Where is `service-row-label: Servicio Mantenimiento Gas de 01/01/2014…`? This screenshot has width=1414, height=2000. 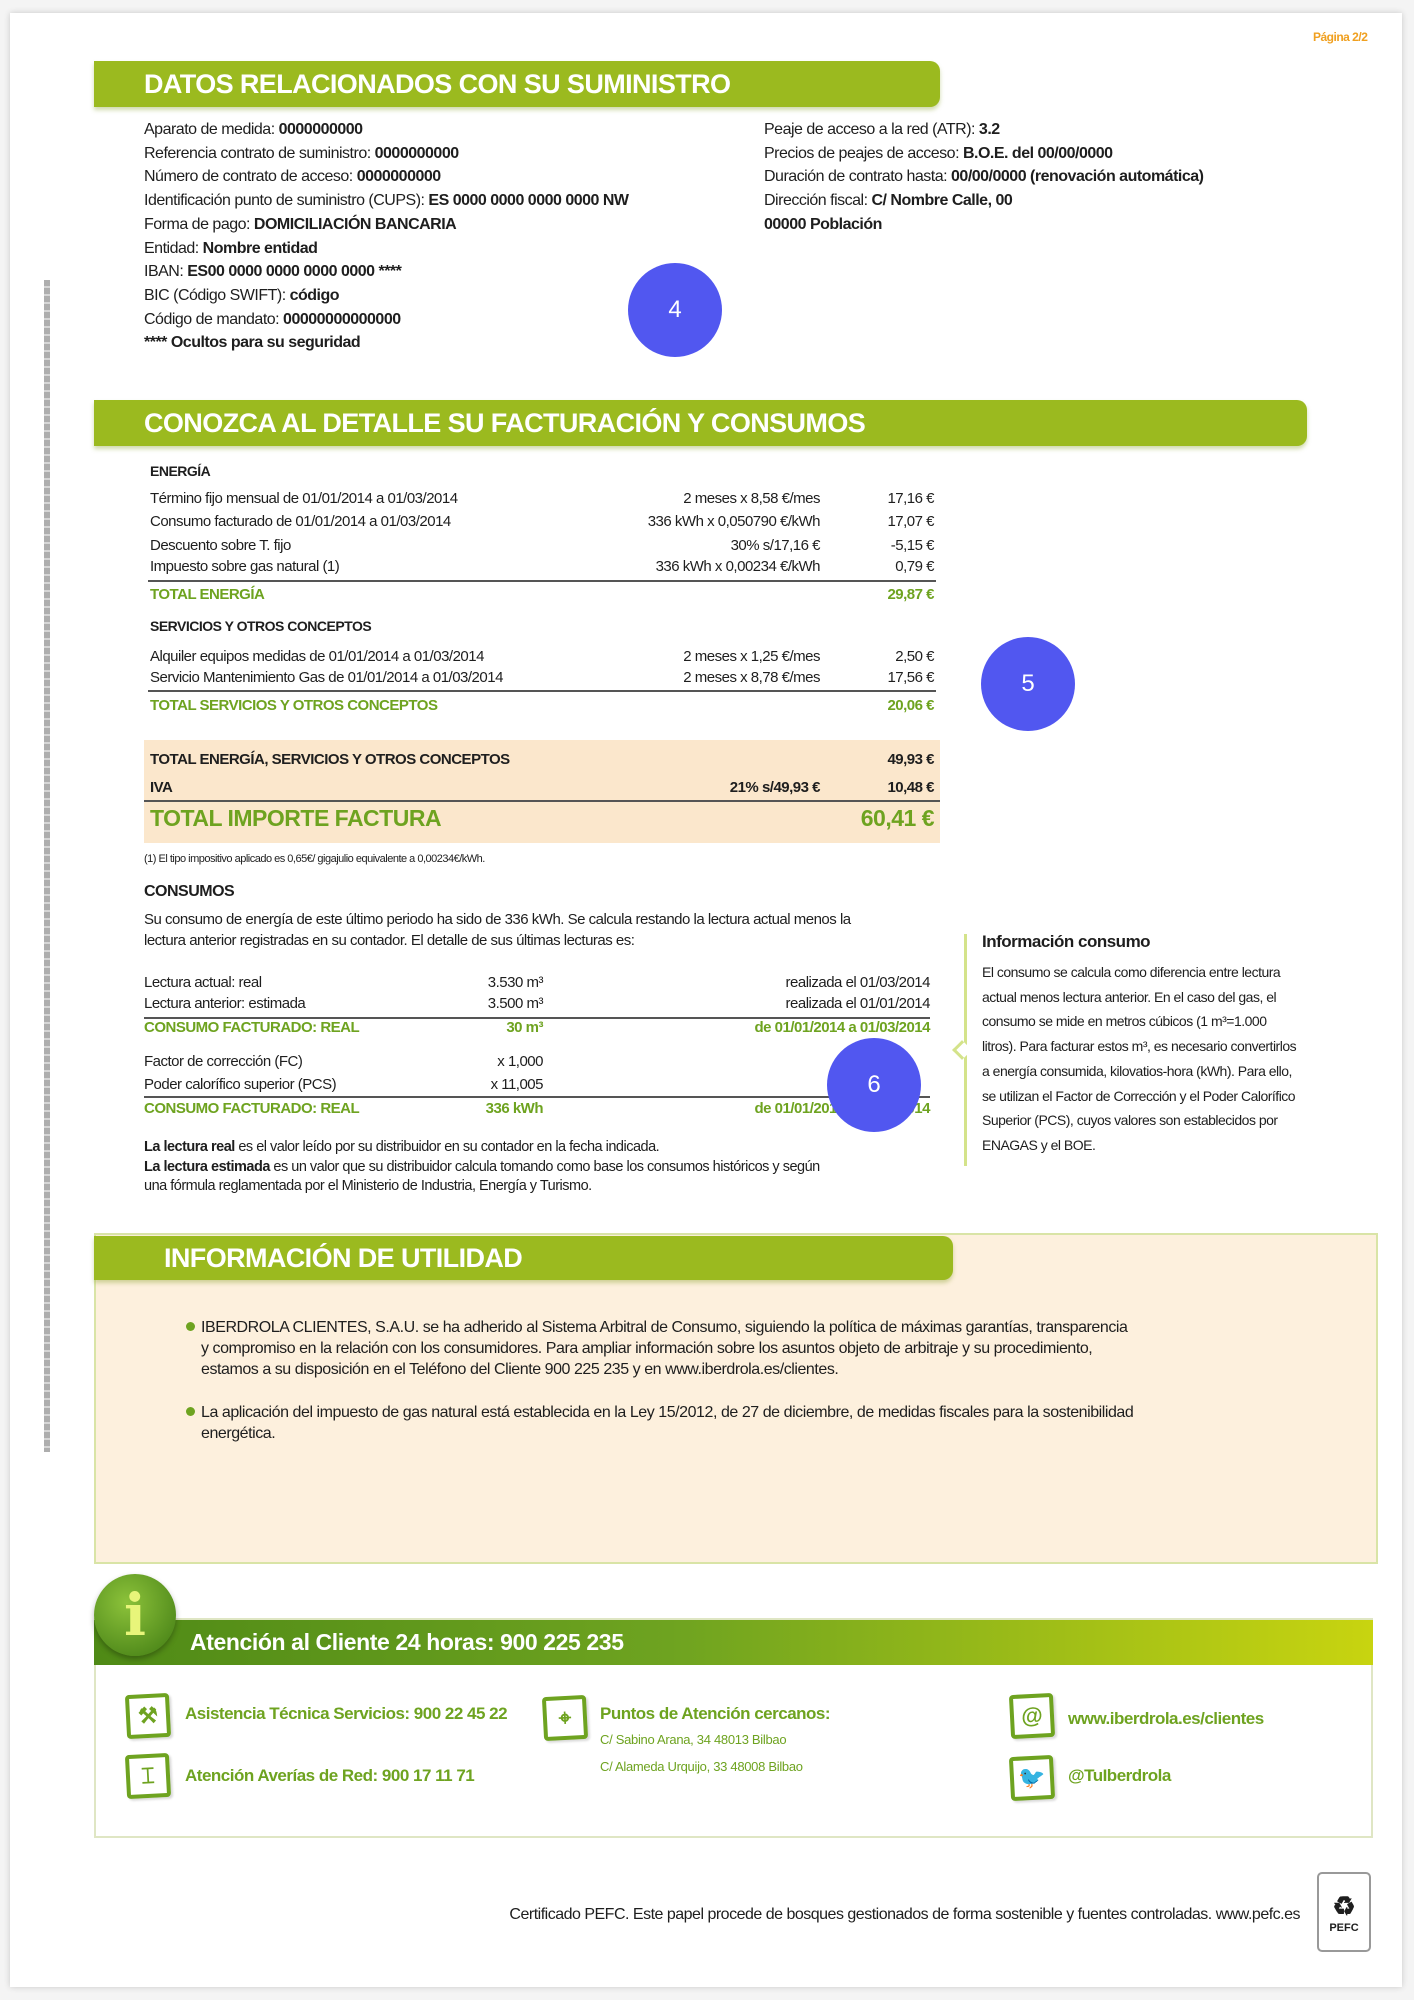 service-row-label: Servicio Mantenimiento Gas de 01/01/2014… is located at coordinates (326, 677).